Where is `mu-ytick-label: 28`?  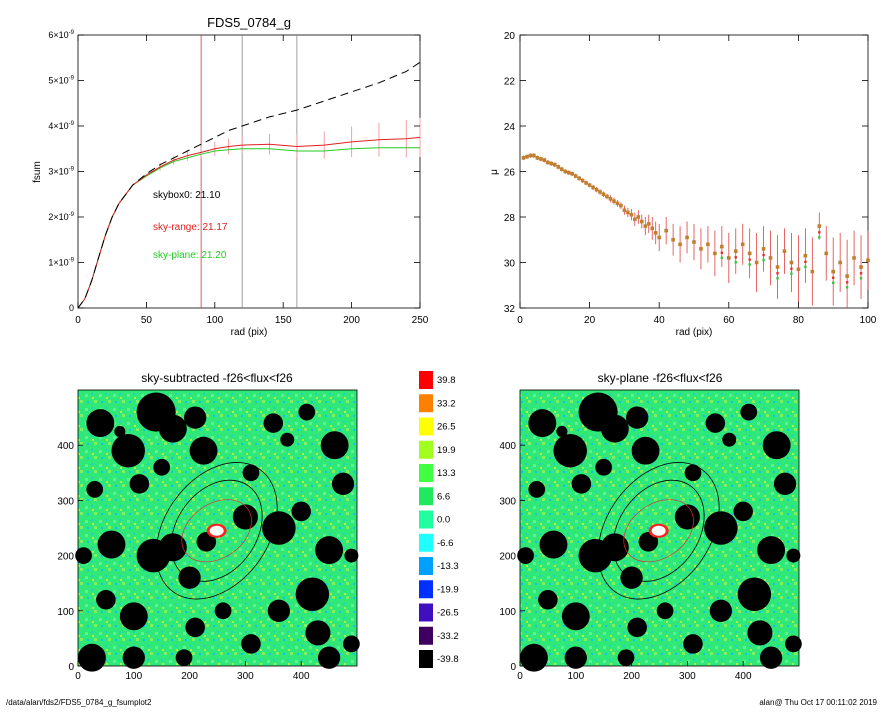 mu-ytick-label: 28 is located at coordinates (510, 218).